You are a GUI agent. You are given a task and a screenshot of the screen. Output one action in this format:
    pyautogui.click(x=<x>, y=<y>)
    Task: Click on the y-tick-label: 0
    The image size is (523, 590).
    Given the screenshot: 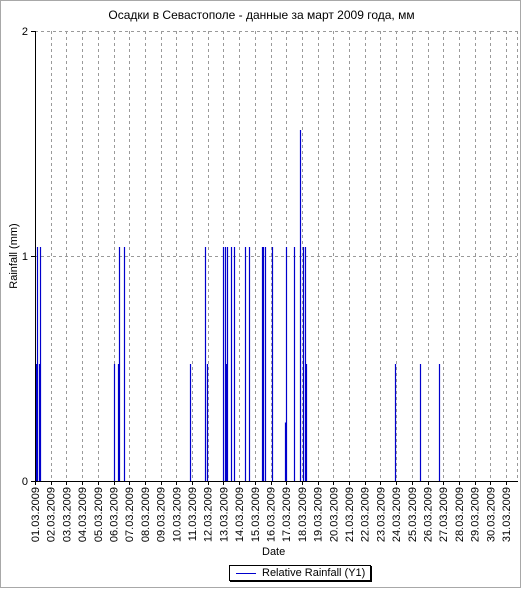 What is the action you would take?
    pyautogui.click(x=25, y=482)
    